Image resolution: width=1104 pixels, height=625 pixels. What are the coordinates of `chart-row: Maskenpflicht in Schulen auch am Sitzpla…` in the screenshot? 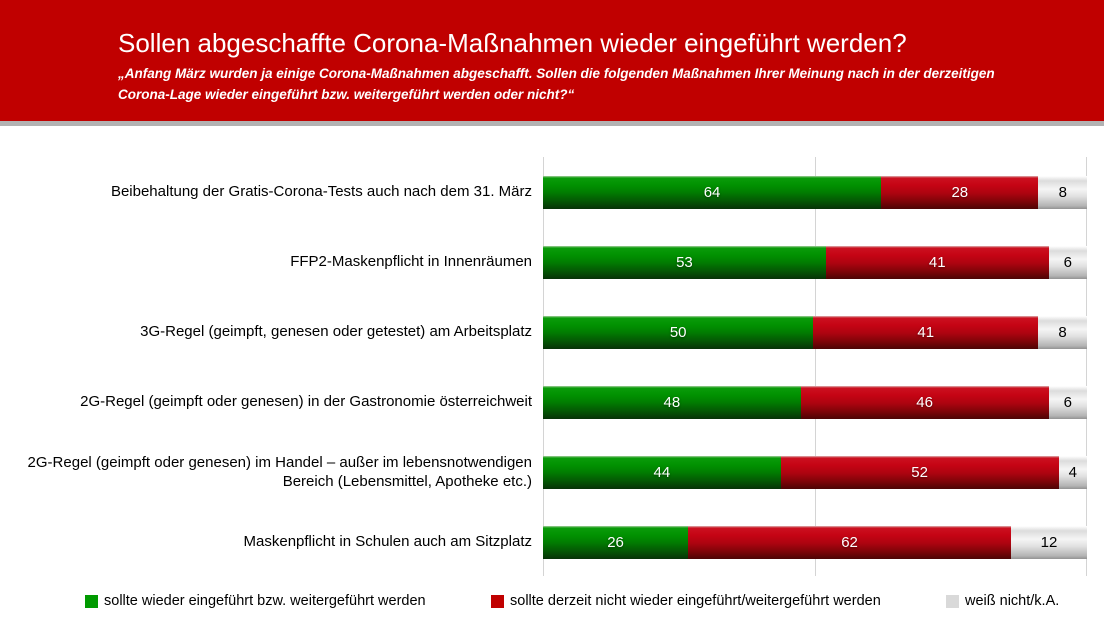 It's located at (552, 542).